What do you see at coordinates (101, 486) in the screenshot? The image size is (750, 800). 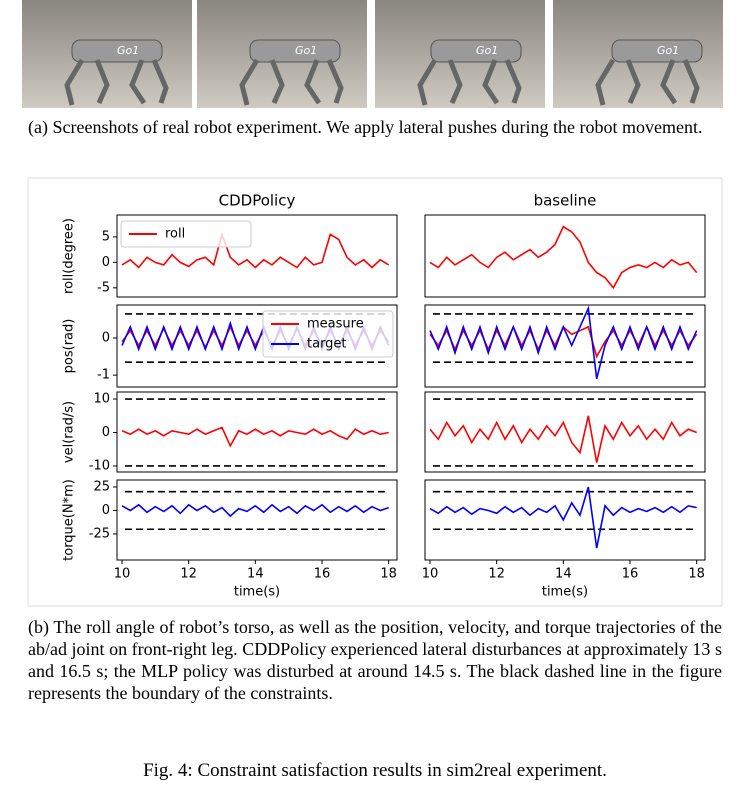 I see `y-tick-label: 25` at bounding box center [101, 486].